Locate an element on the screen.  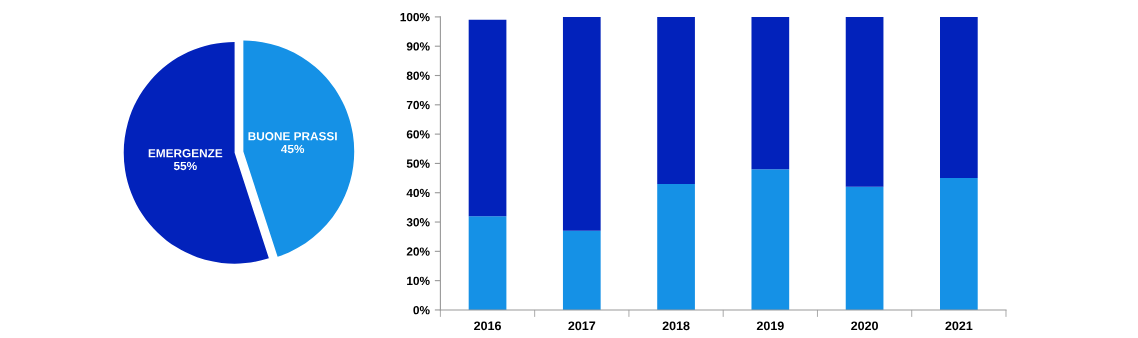
y-tick-label: 30% is located at coordinates (418, 222).